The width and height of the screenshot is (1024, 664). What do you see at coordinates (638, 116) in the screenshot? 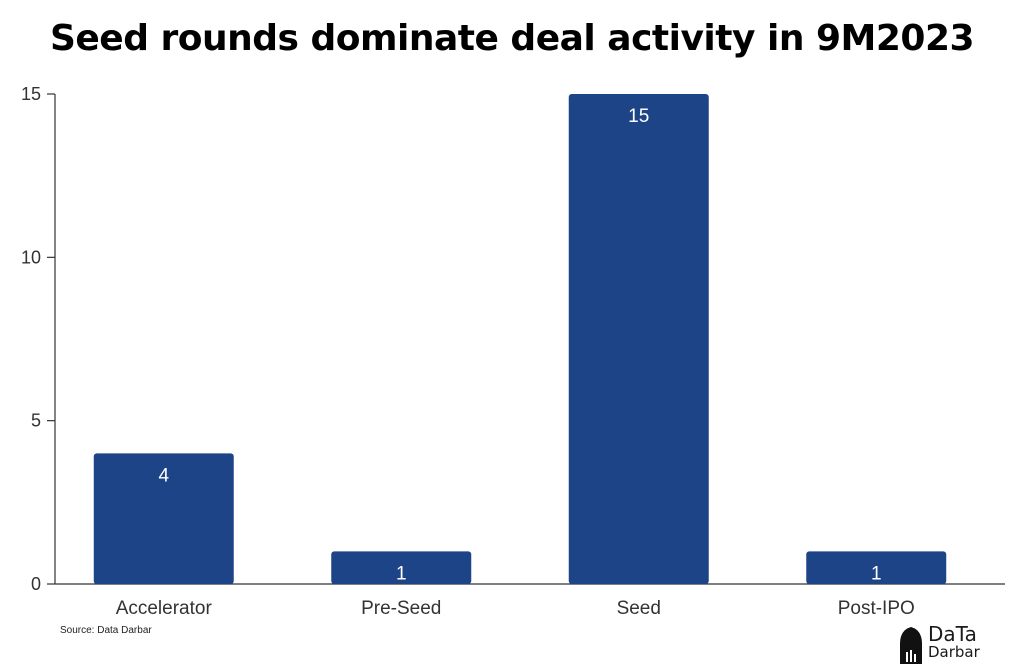
I see `data-label: 15` at bounding box center [638, 116].